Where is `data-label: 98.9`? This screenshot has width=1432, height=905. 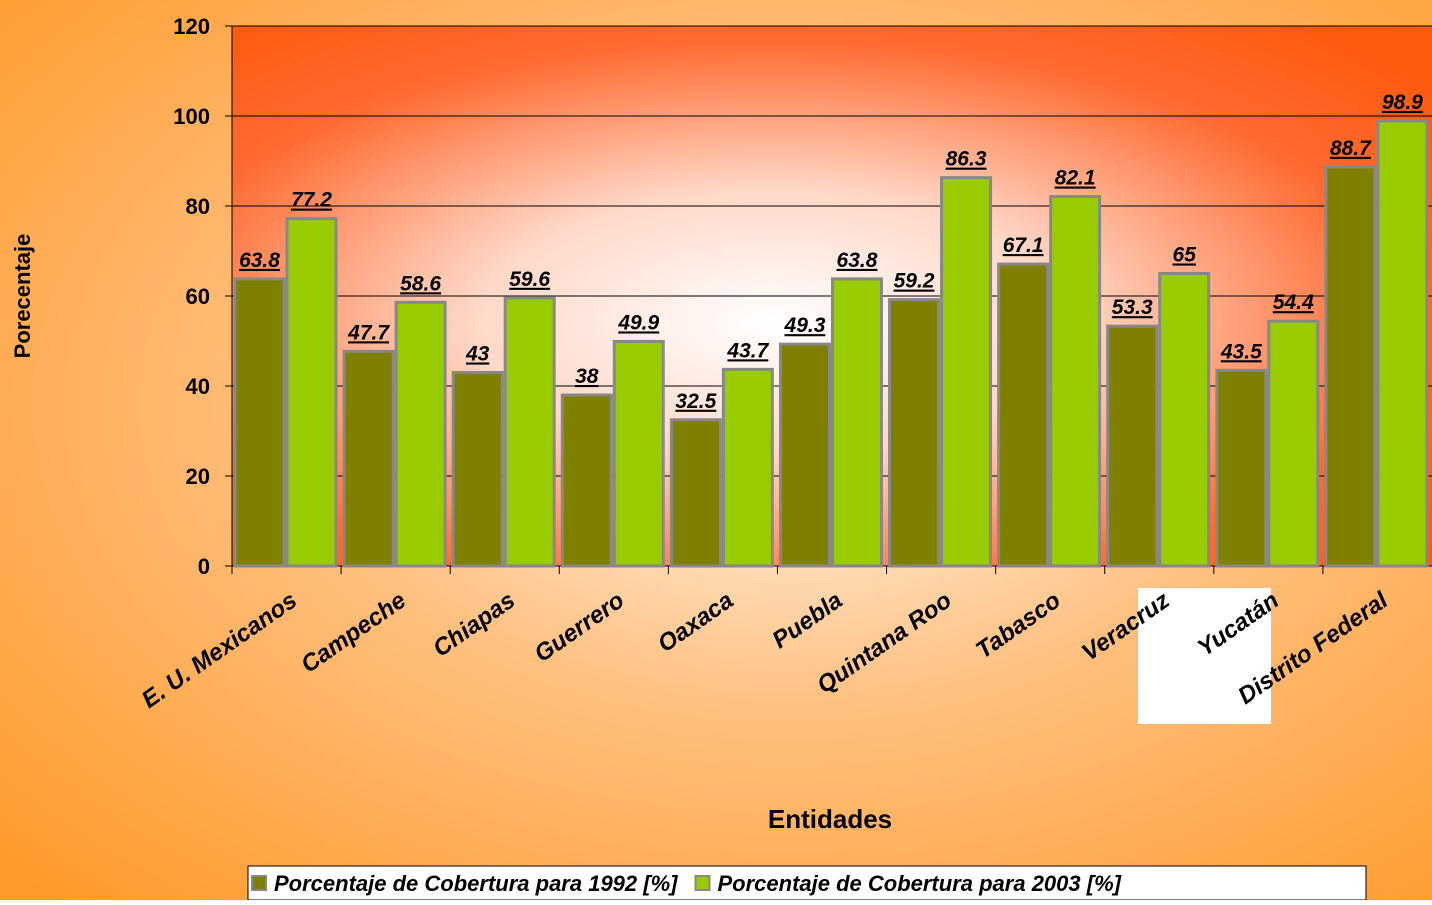
data-label: 98.9 is located at coordinates (1402, 102).